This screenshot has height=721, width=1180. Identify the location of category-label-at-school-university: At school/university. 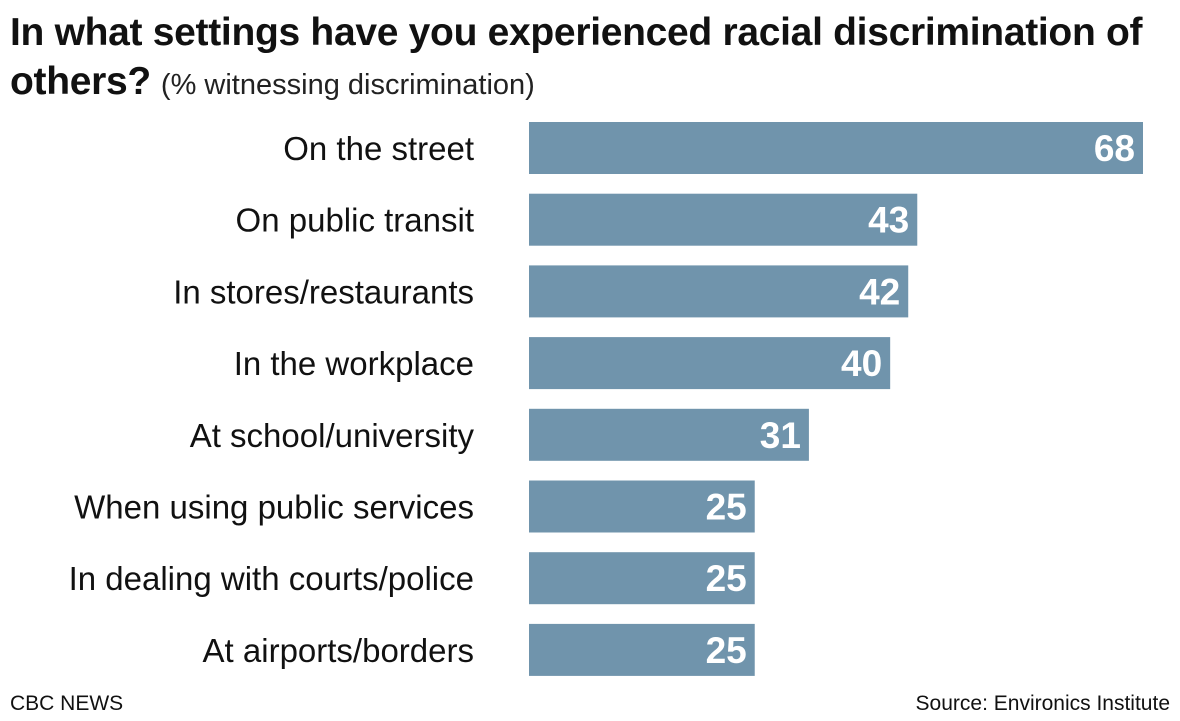
(332, 435).